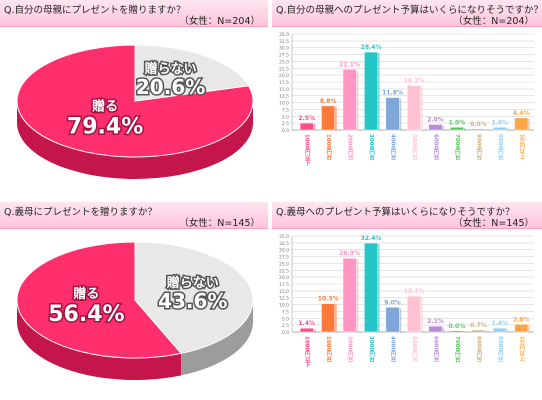 Image resolution: width=542 pixels, height=400 pixels. I want to click on x-category-label: 1万円以上, so click(522, 349).